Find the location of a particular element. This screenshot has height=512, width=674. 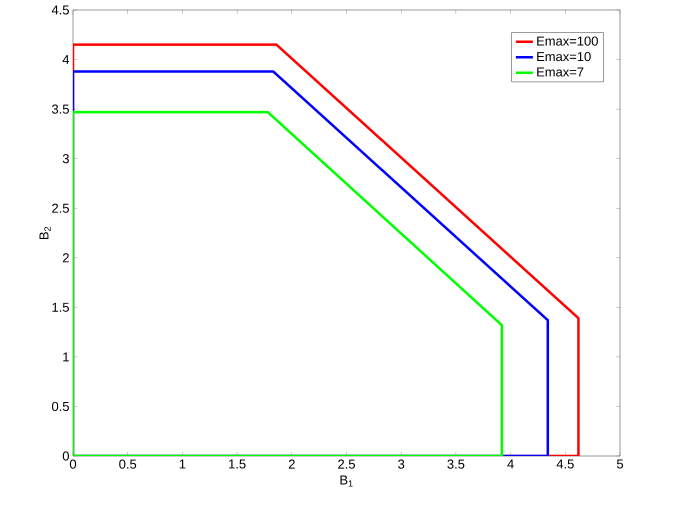

x-tick-label: 5 is located at coordinates (620, 464).